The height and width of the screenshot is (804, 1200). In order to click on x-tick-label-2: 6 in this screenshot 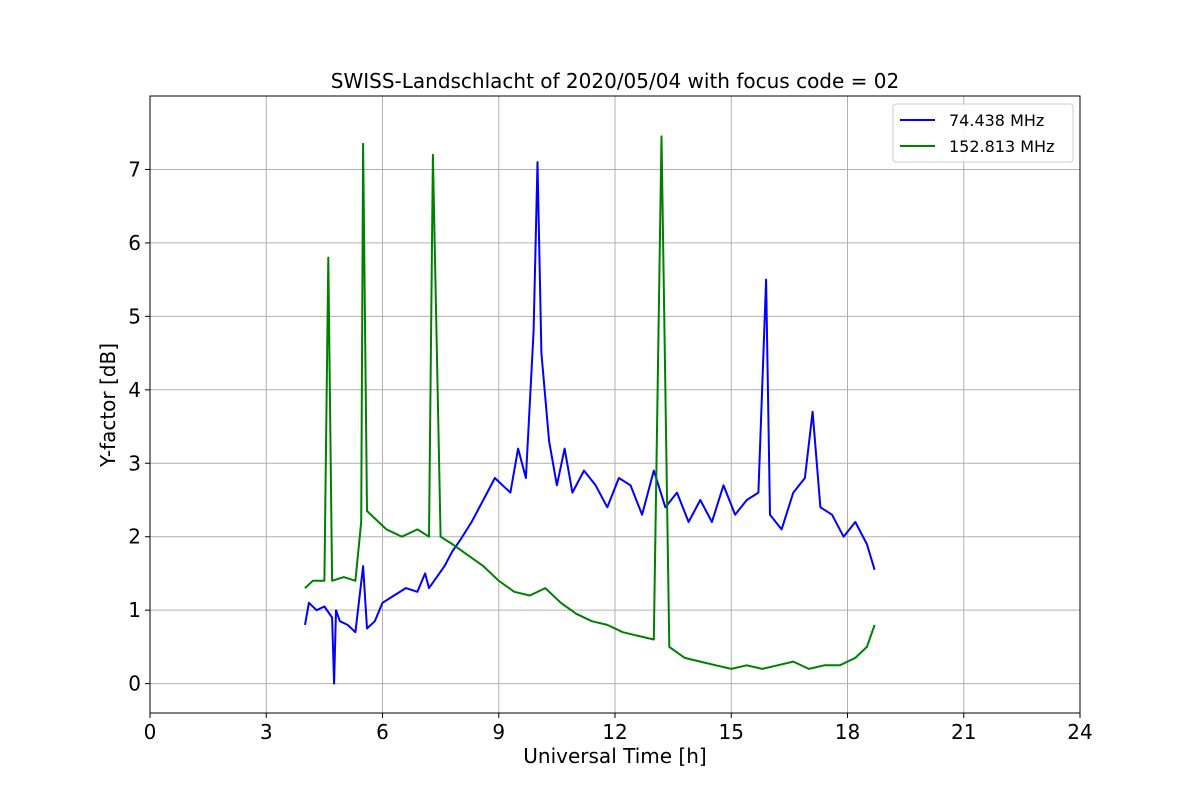, I will do `click(382, 732)`.